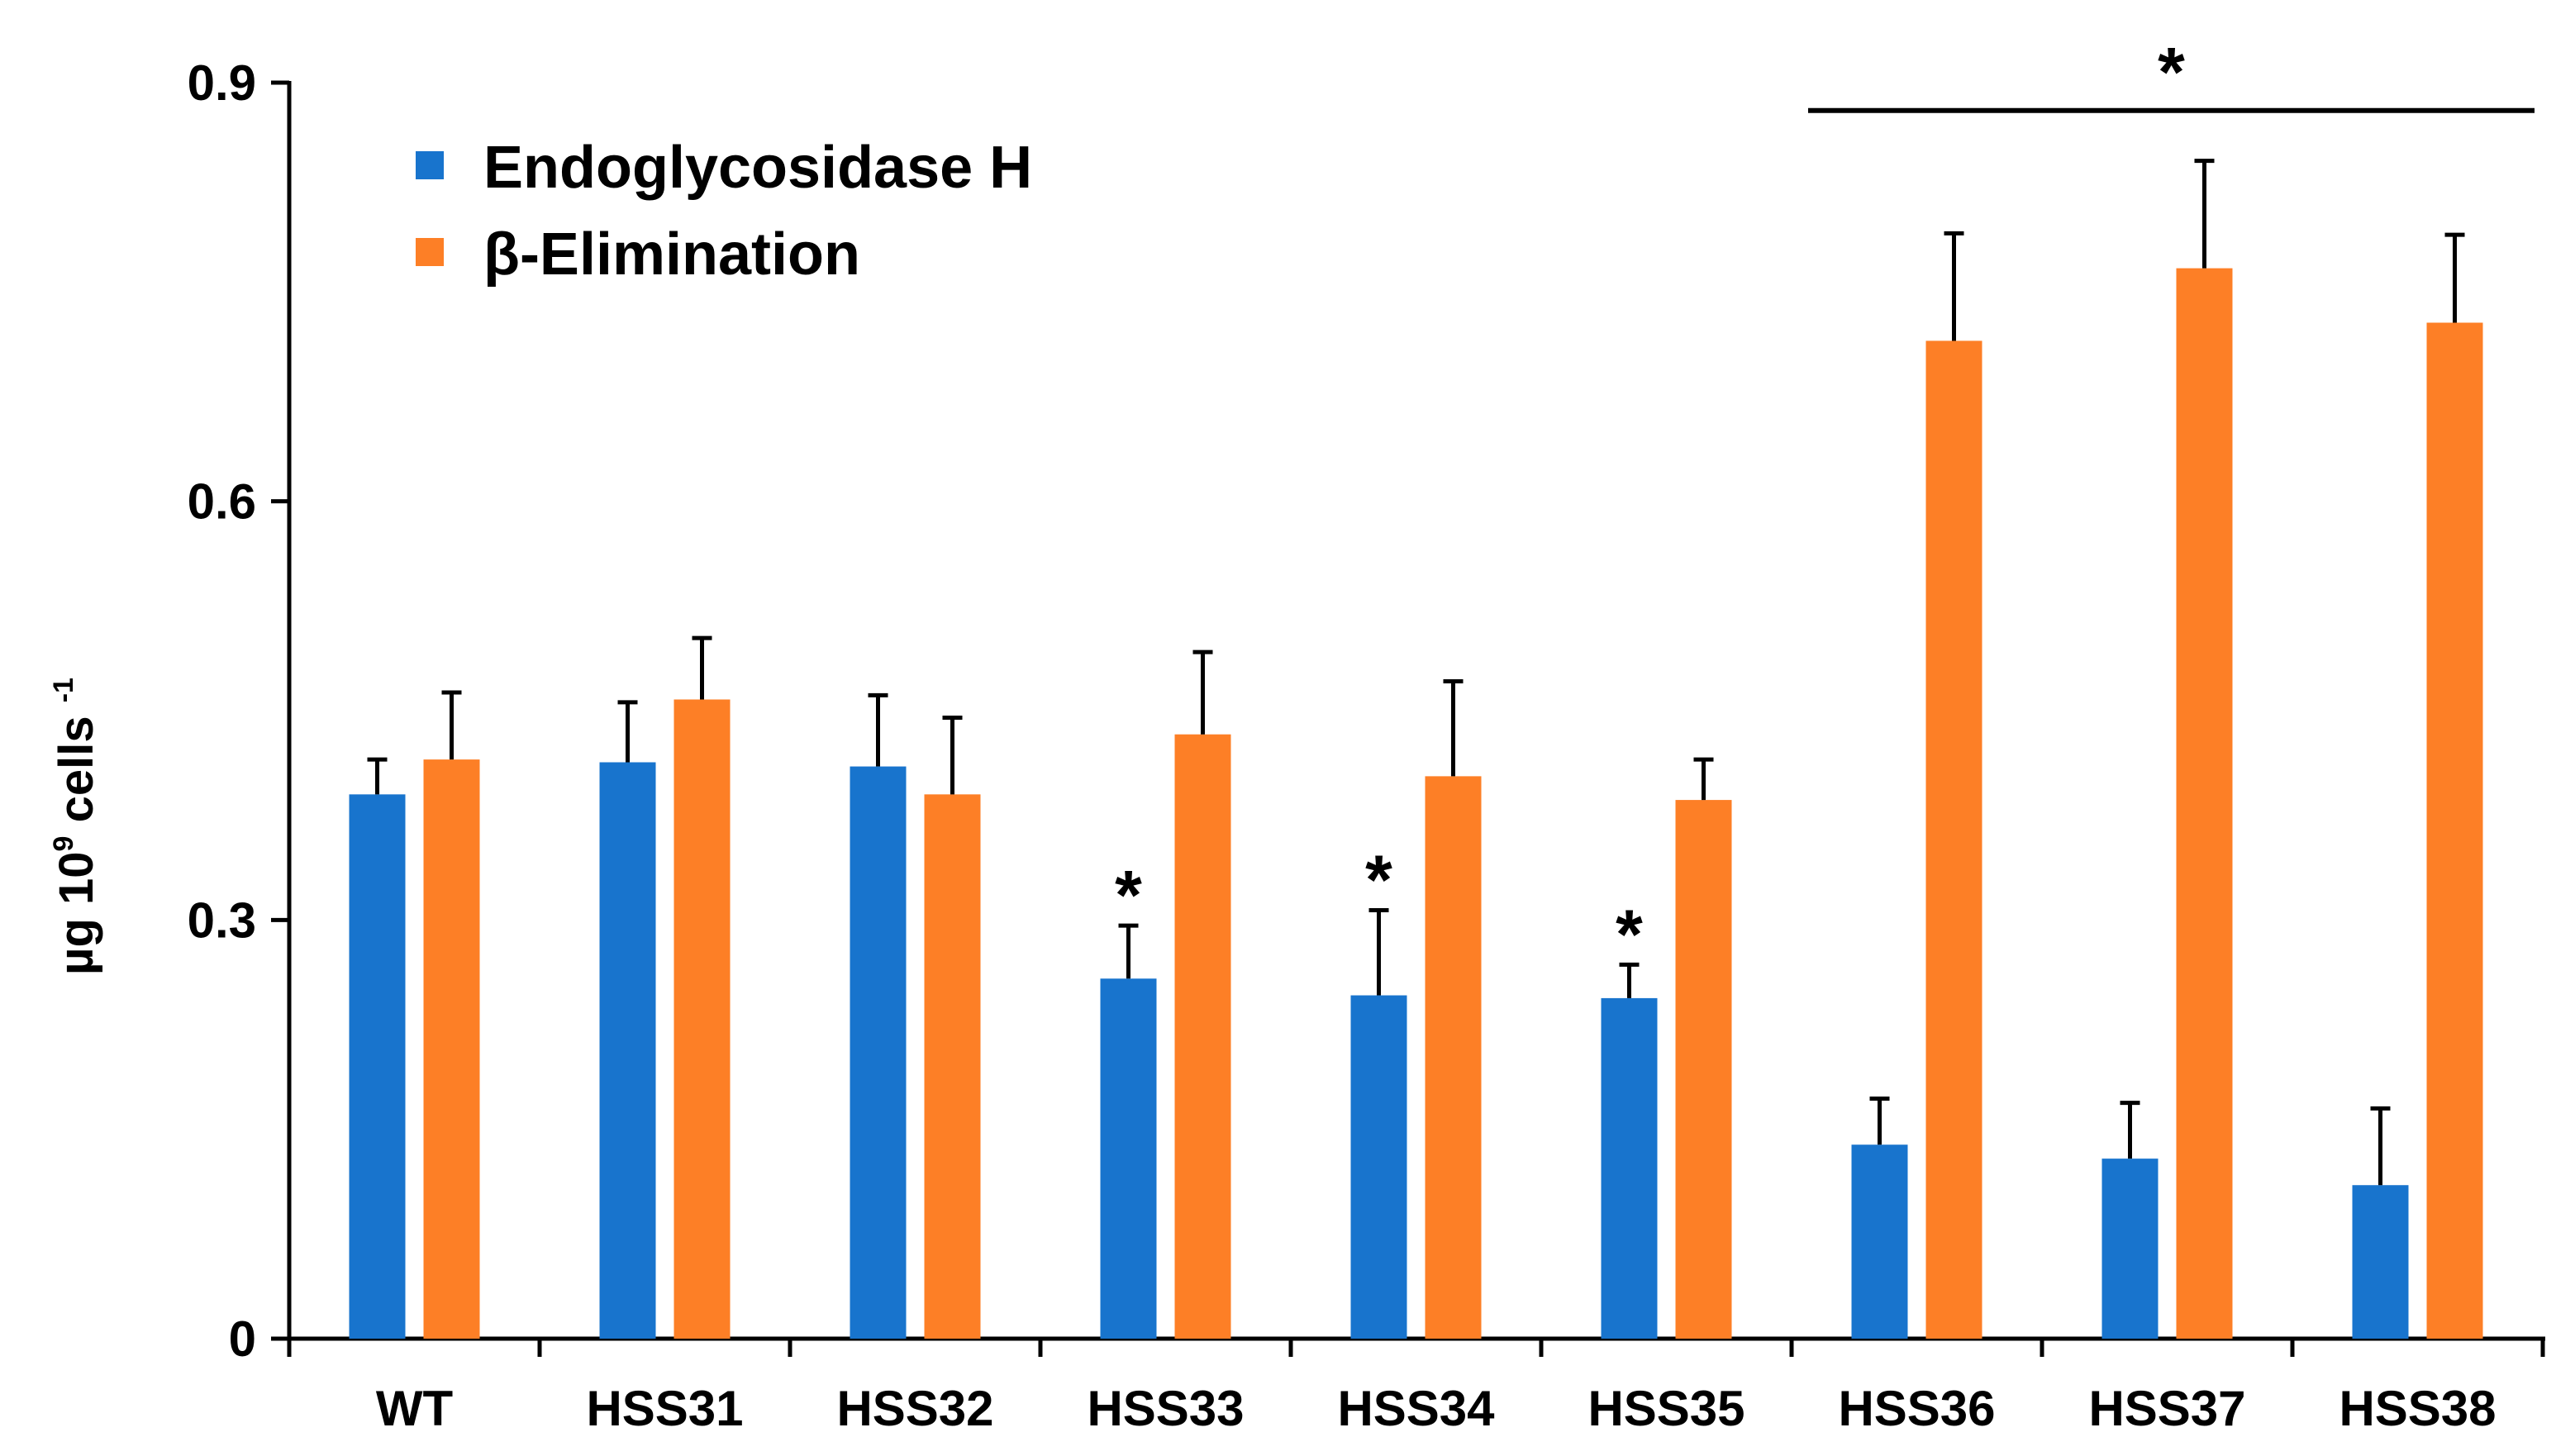 This screenshot has width=2556, height=1456. What do you see at coordinates (671, 254) in the screenshot?
I see `legend-label: β-Elimination` at bounding box center [671, 254].